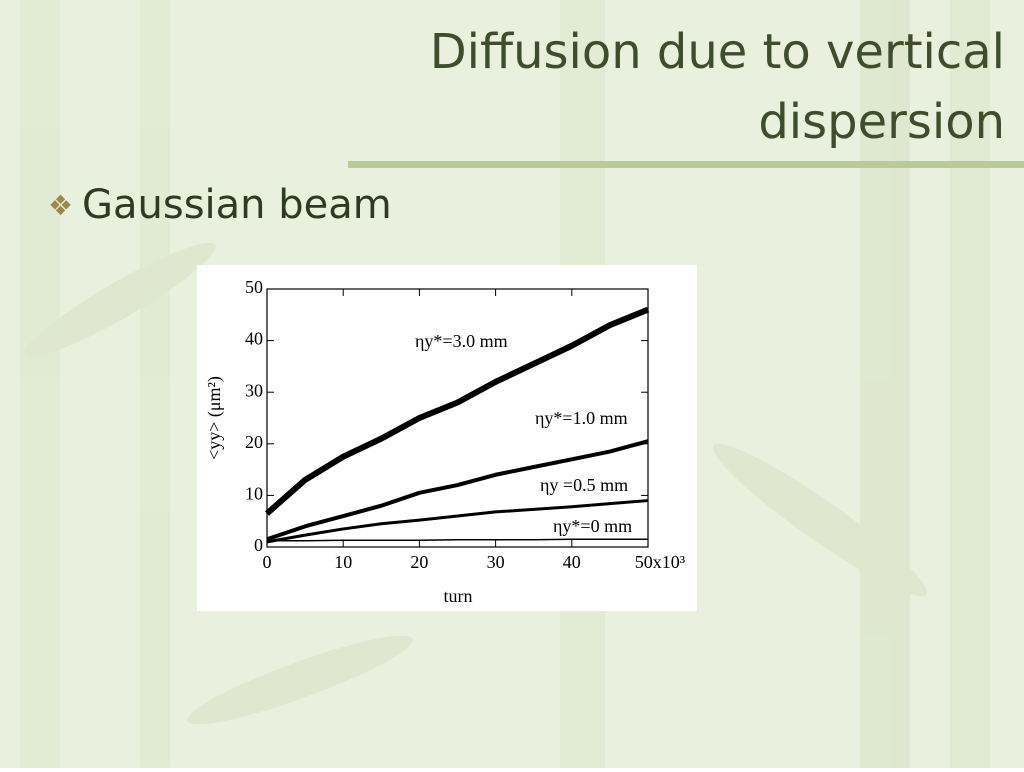 The width and height of the screenshot is (1024, 772). What do you see at coordinates (584, 485) in the screenshot?
I see `series-label: ηy =0.5 mm` at bounding box center [584, 485].